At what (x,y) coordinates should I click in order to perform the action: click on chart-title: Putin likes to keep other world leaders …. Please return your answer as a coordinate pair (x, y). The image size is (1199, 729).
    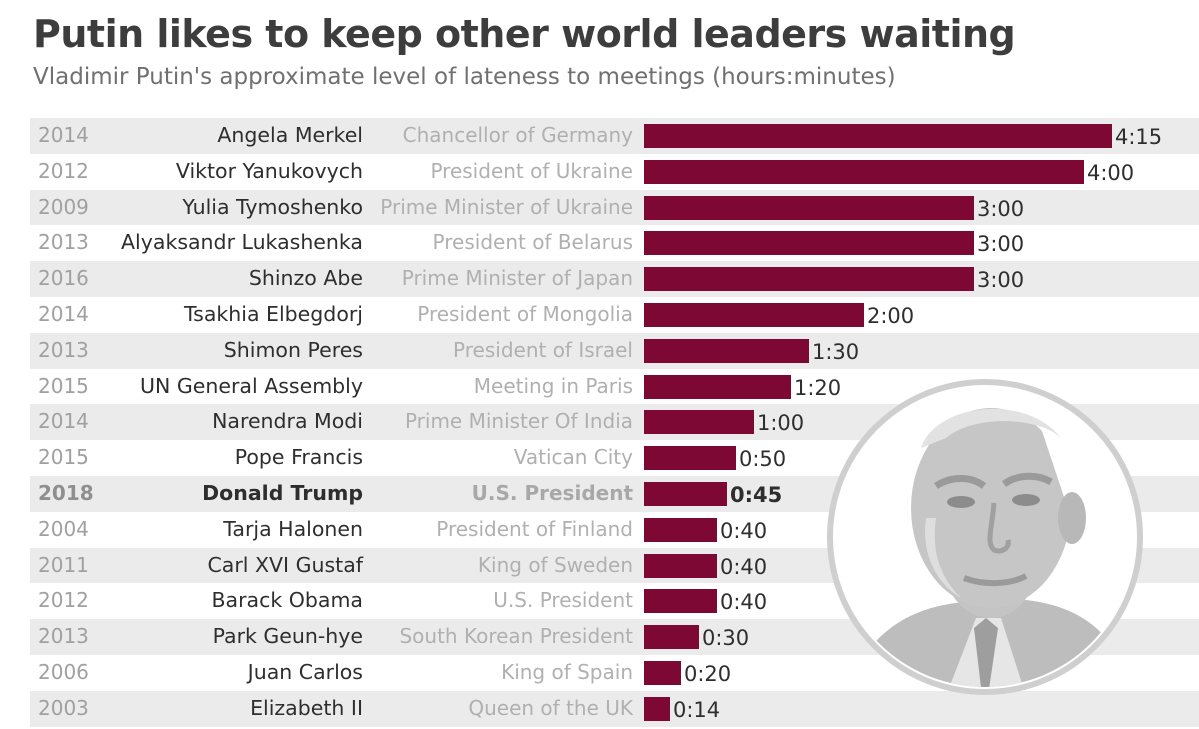
    Looking at the image, I should click on (524, 34).